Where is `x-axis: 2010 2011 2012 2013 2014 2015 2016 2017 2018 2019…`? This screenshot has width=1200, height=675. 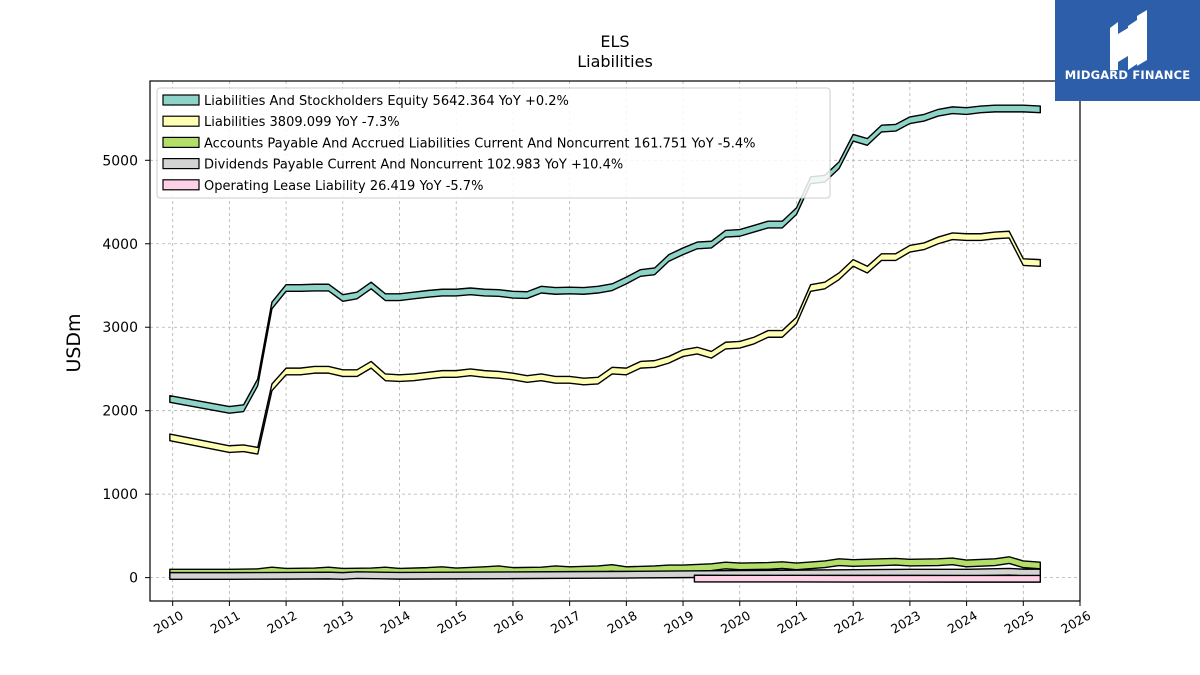 x-axis: 2010 2011 2012 2013 2014 2015 2016 2017 2018 2019… is located at coordinates (622, 619).